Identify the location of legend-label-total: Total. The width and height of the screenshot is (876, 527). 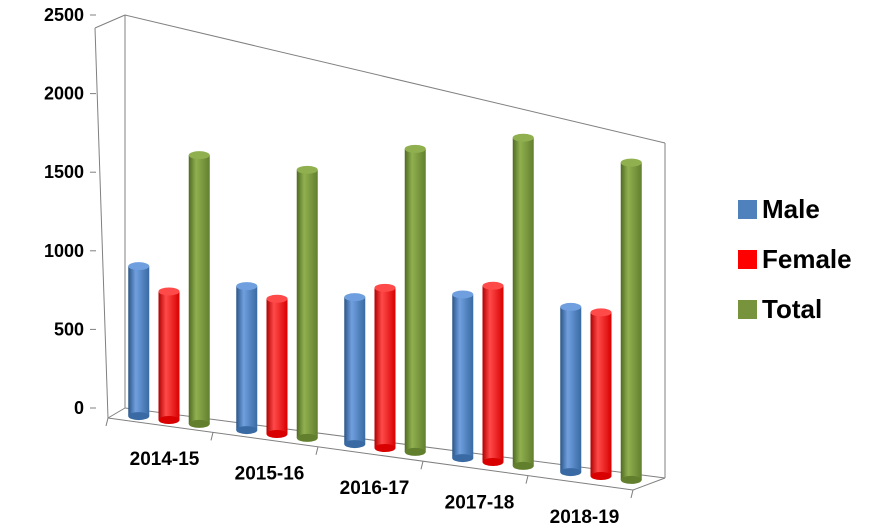
(792, 309).